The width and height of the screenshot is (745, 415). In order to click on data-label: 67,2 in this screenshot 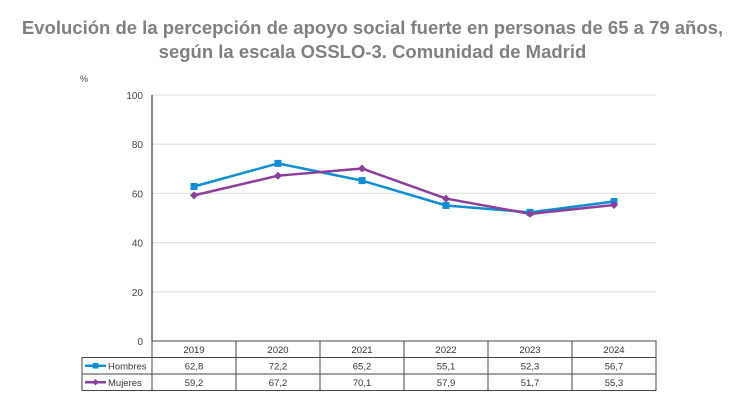, I will do `click(278, 383)`.